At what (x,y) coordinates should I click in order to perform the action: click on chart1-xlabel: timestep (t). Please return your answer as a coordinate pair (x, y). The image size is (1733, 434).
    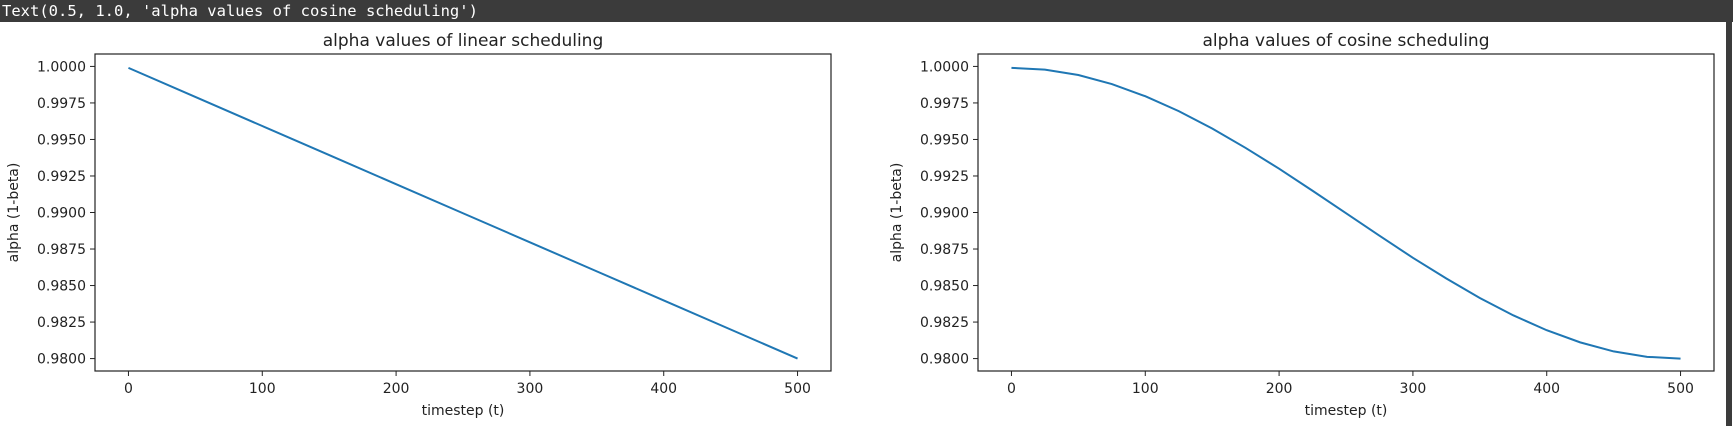
    Looking at the image, I should click on (463, 411).